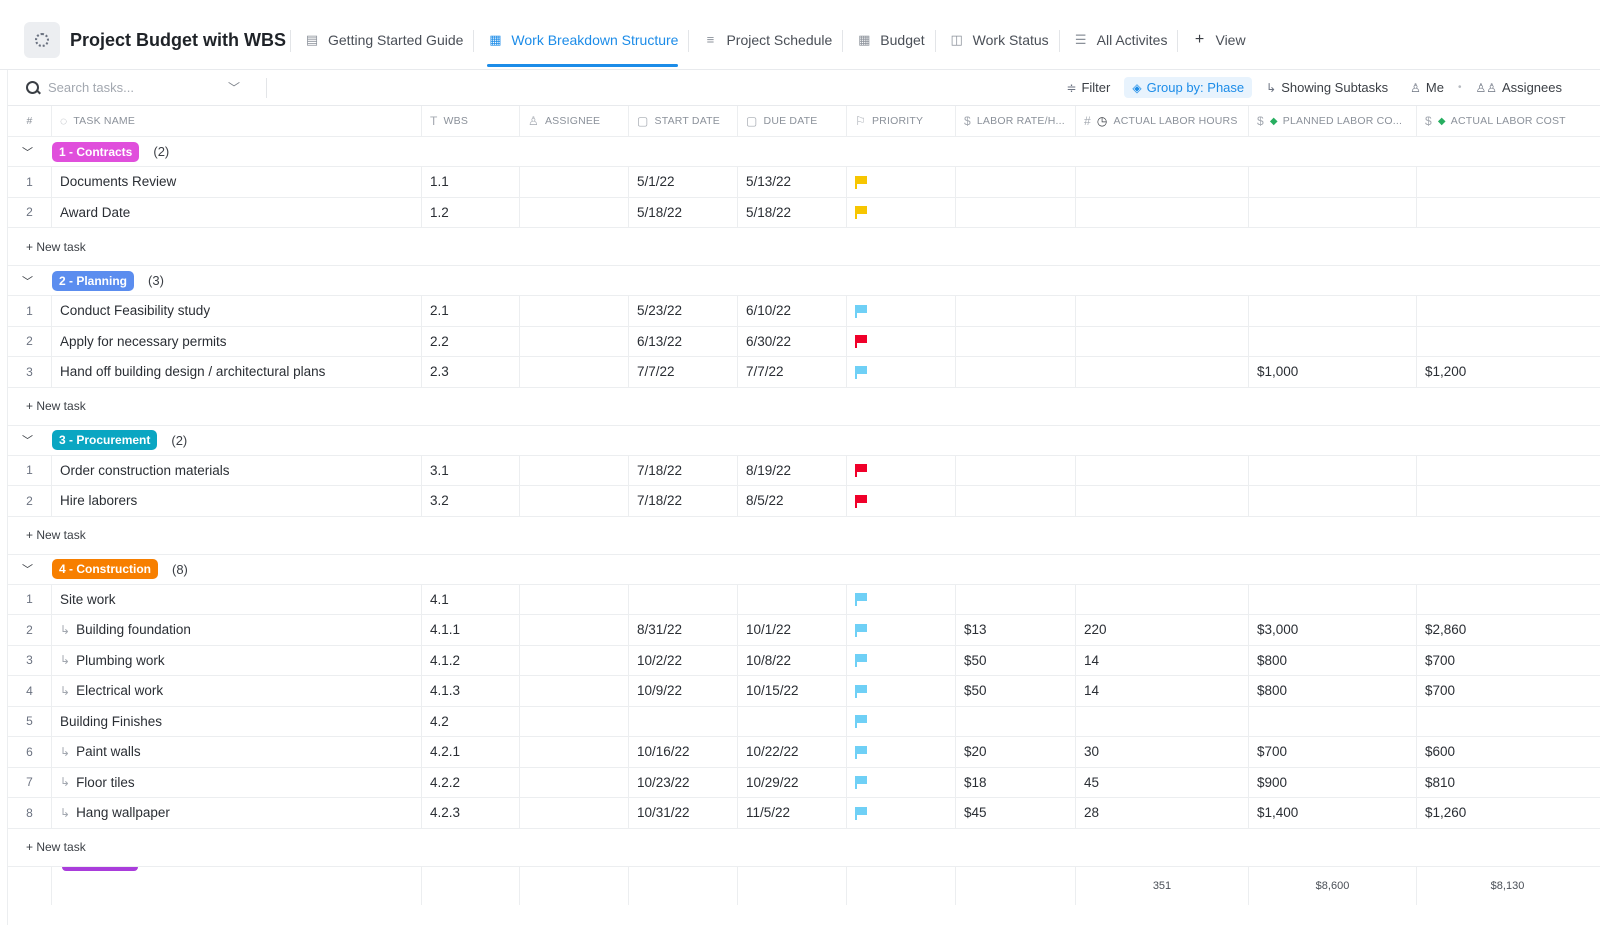 The image size is (1600, 925). Describe the element at coordinates (237, 660) in the screenshot. I see `task-name-cell: ↳ Plumbing work` at that location.